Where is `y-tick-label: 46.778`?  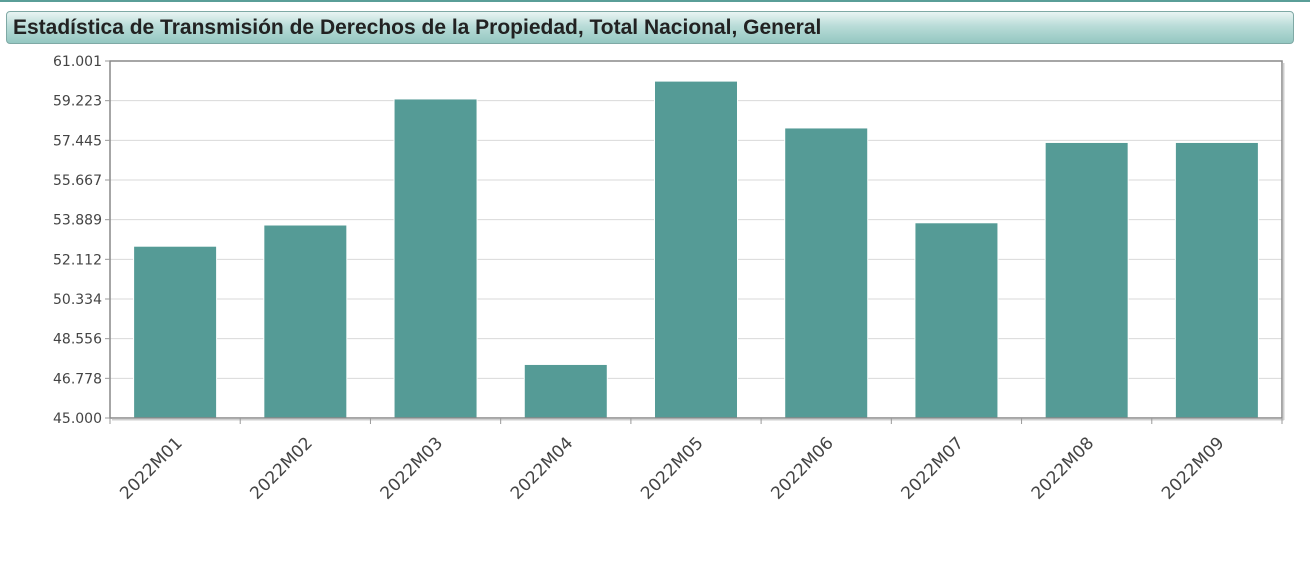
y-tick-label: 46.778 is located at coordinates (77, 379).